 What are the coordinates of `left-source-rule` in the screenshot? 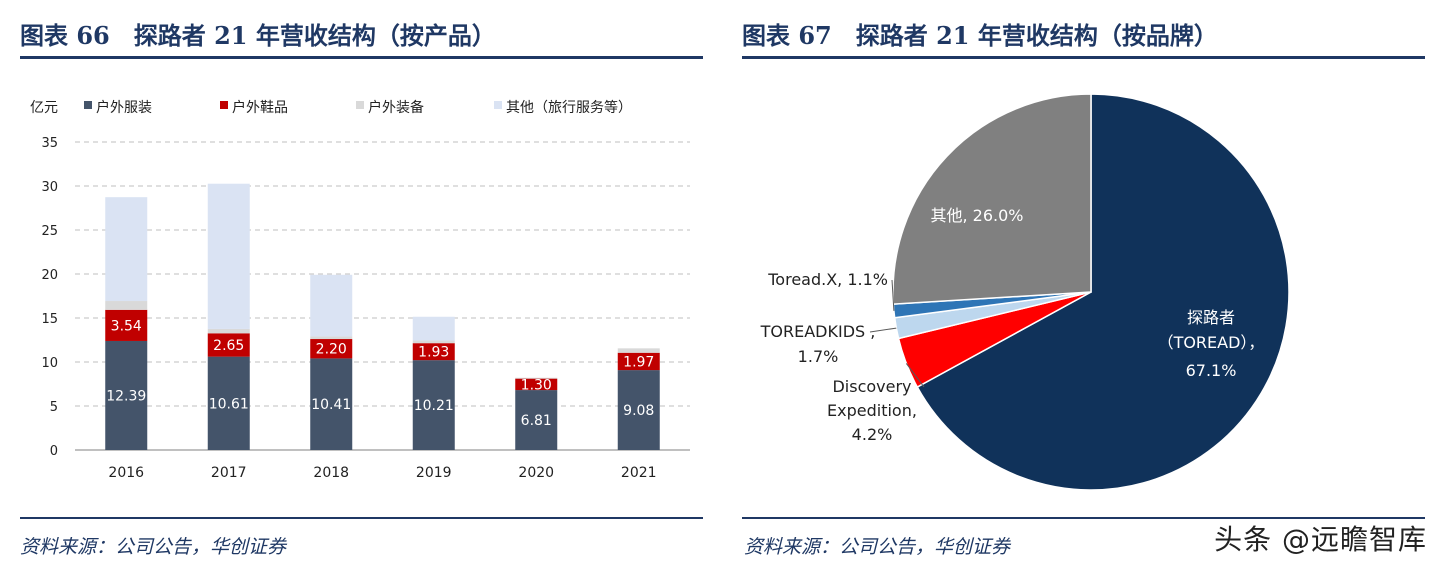 It's located at (361, 518).